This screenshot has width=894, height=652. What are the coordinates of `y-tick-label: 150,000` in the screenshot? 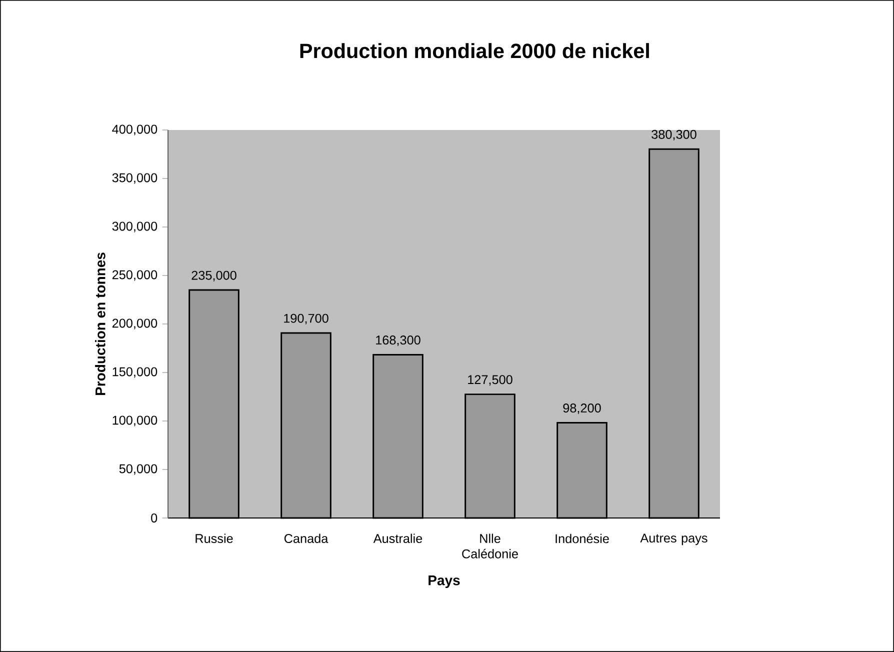 It's located at (135, 372).